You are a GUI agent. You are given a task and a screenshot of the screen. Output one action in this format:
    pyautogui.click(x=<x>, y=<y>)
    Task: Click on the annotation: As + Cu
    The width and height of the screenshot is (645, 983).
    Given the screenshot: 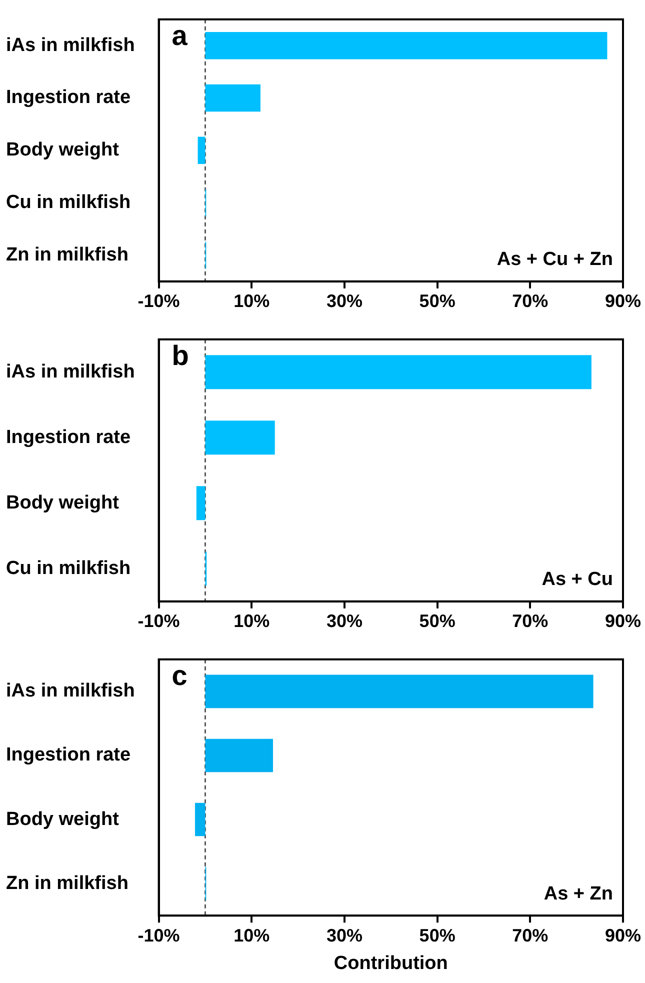 What is the action you would take?
    pyautogui.click(x=577, y=579)
    